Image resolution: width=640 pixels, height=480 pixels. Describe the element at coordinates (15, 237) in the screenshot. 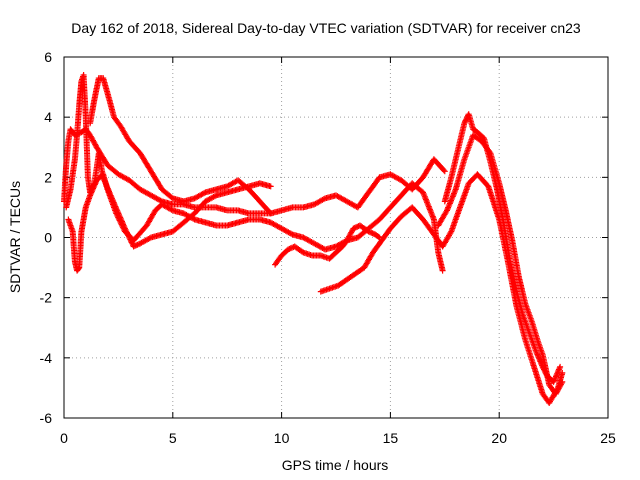

I see `y-axis-label: SDTVAR / TECUs` at that location.